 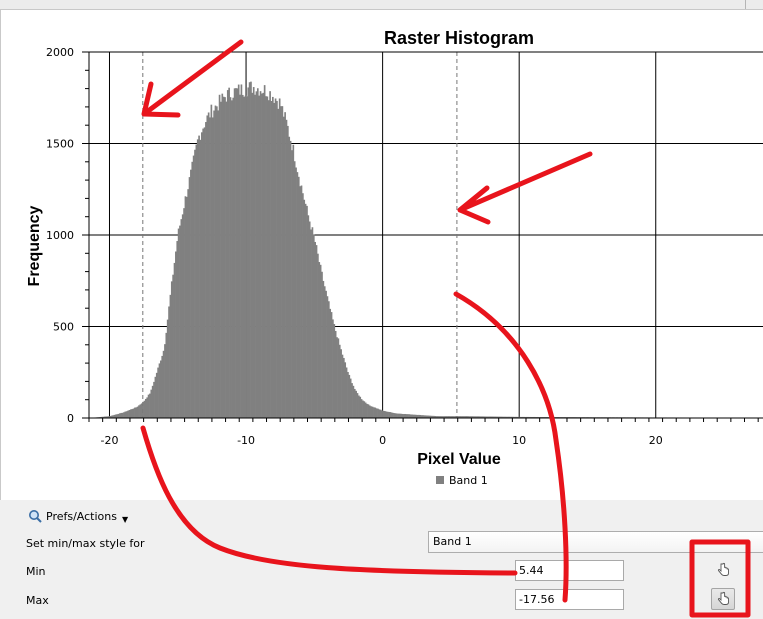 What do you see at coordinates (36, 571) in the screenshot?
I see `min-label: Min` at bounding box center [36, 571].